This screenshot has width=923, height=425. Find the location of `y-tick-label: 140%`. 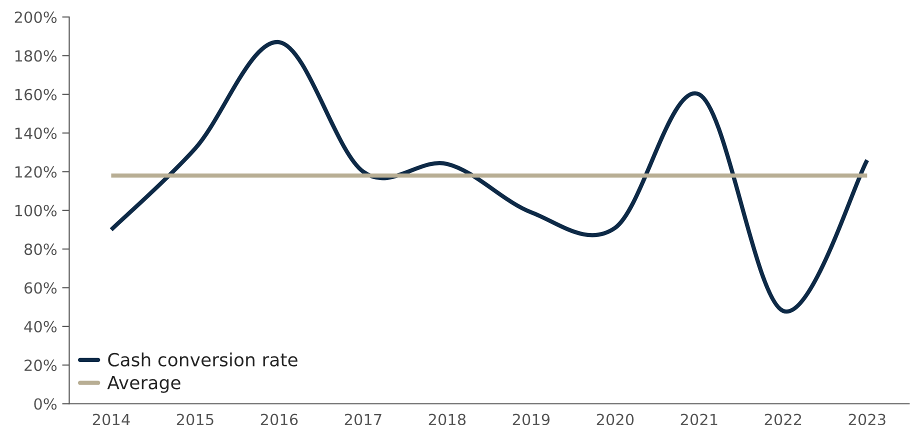

y-tick-label: 140% is located at coordinates (36, 133).